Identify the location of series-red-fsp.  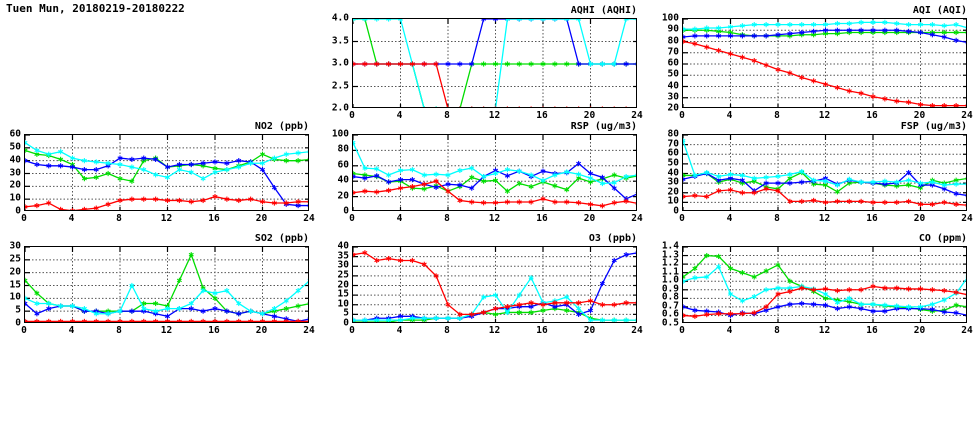
(824, 196).